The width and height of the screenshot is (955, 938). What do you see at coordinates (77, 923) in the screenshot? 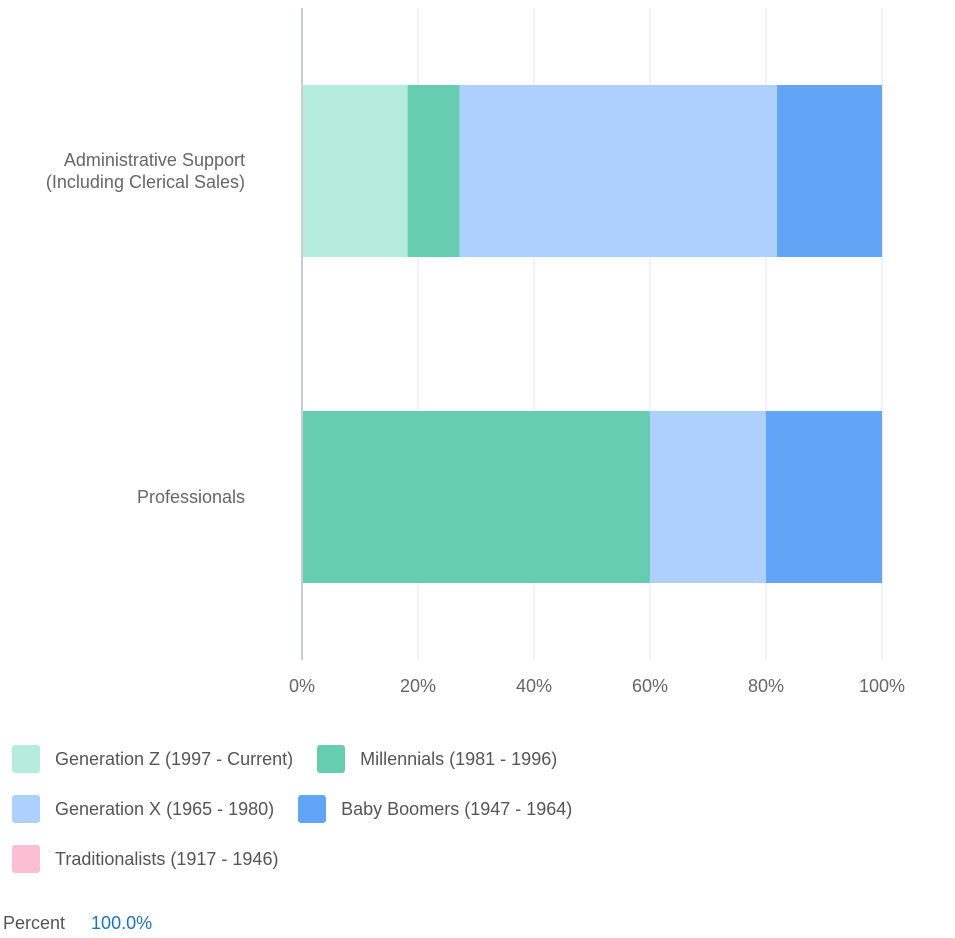
I see `footer: Percent 100.0%` at bounding box center [77, 923].